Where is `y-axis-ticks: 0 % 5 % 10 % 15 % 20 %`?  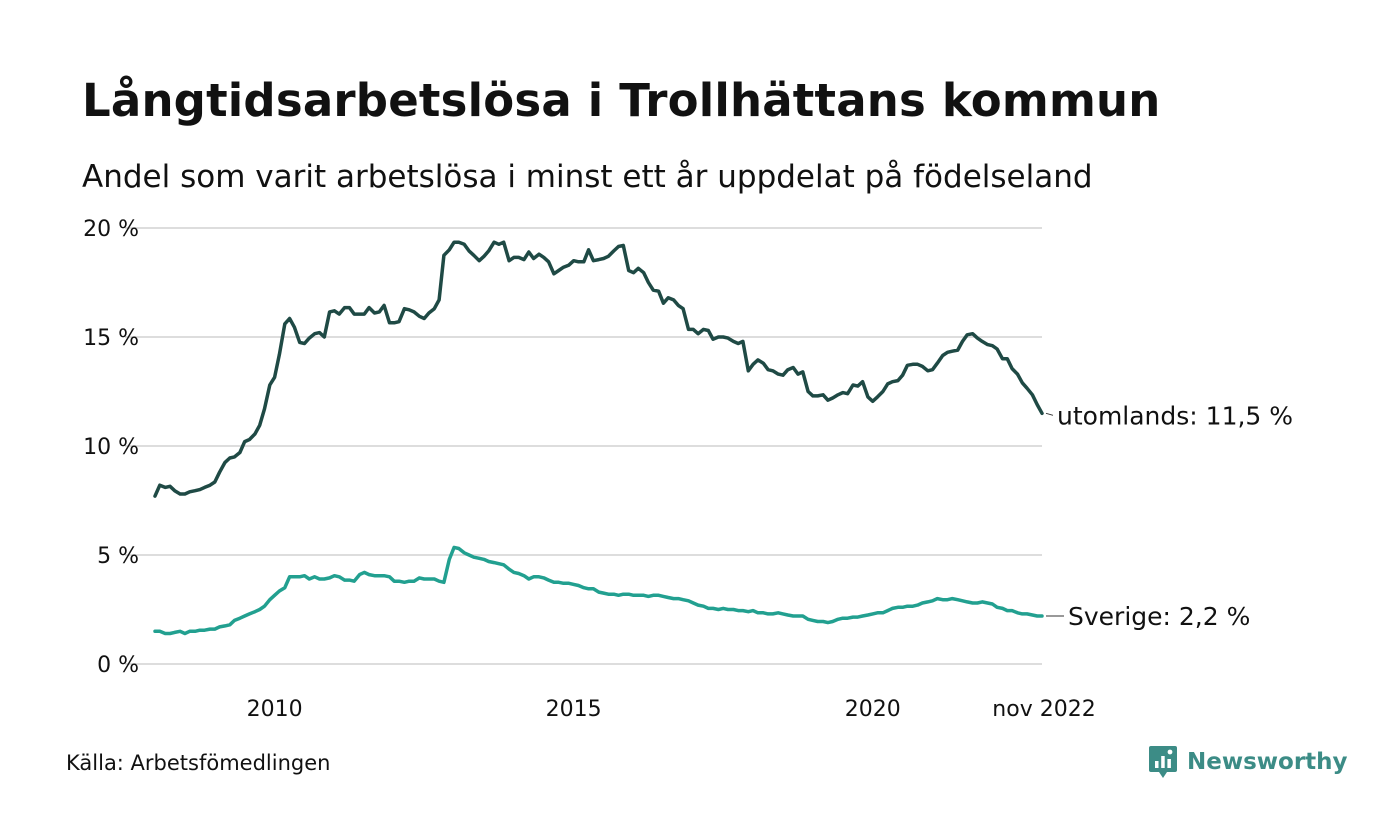 y-axis-ticks: 0 % 5 % 10 % 15 % 20 % is located at coordinates (111, 447).